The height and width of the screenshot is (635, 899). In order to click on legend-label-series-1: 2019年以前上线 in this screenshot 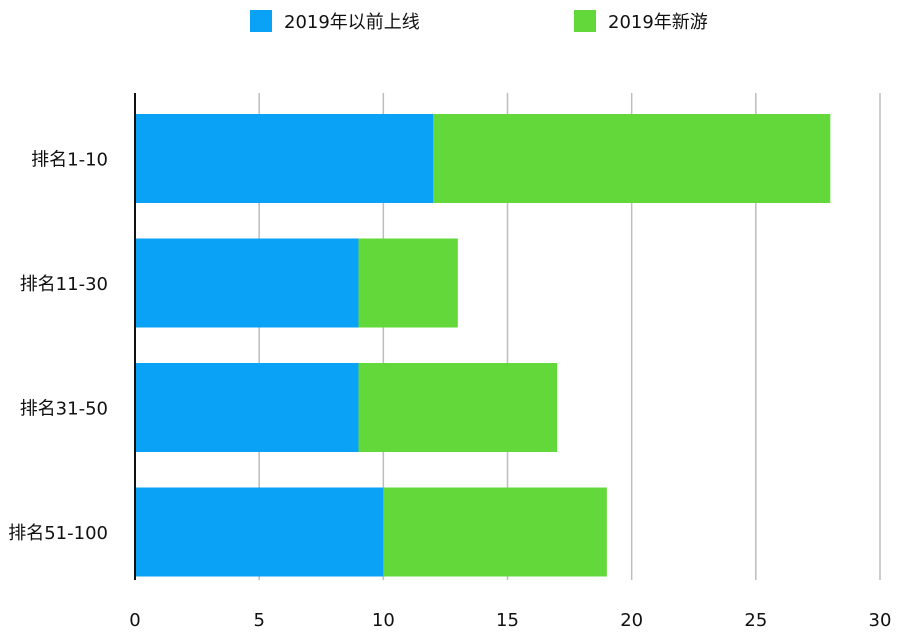, I will do `click(352, 22)`.